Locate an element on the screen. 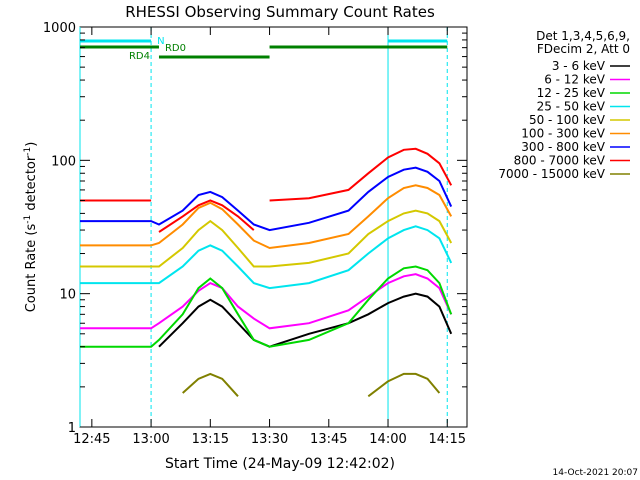 Image resolution: width=640 pixels, height=480 pixels. series-line-300-800-kev is located at coordinates (206, 216).